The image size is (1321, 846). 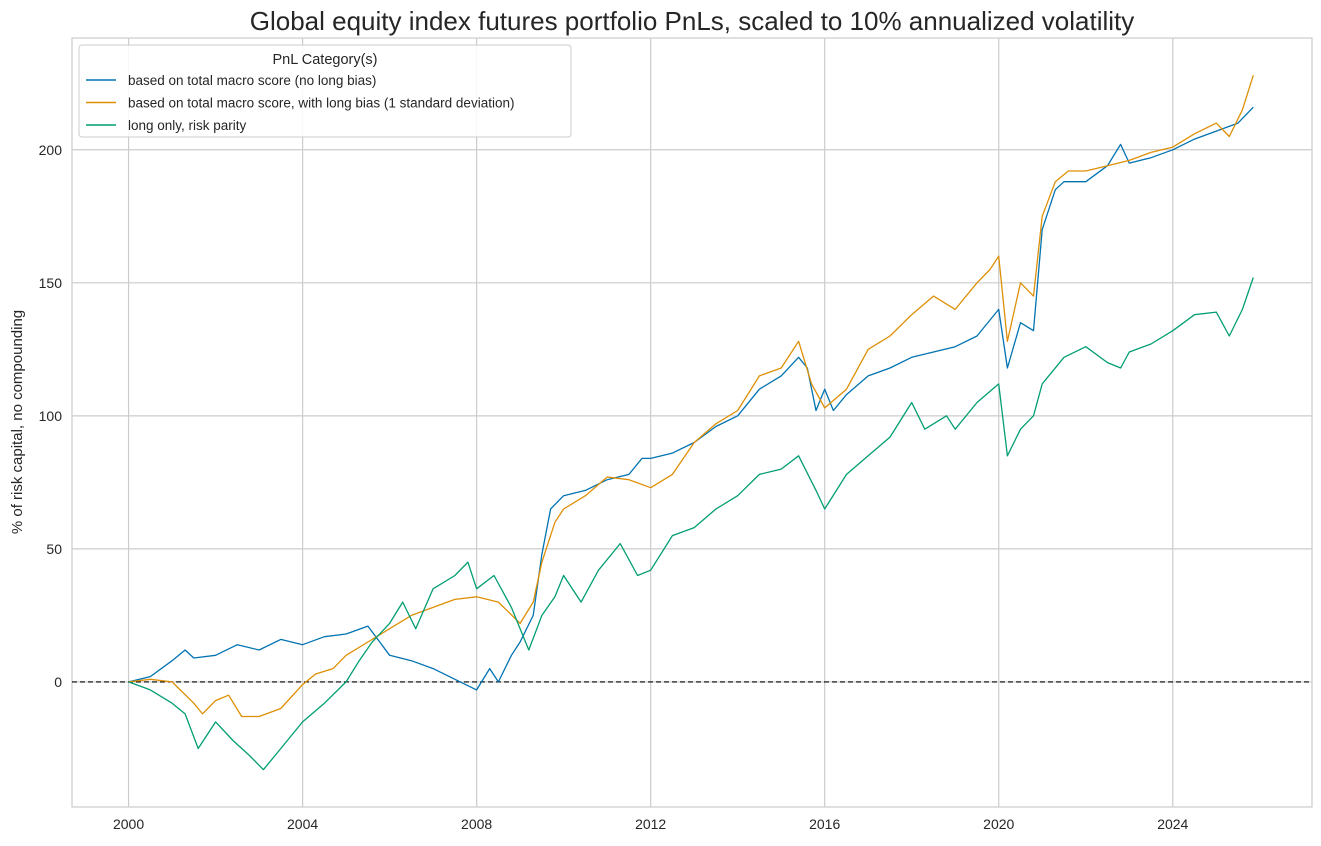 What do you see at coordinates (998, 824) in the screenshot?
I see `x-tick-label: 2020` at bounding box center [998, 824].